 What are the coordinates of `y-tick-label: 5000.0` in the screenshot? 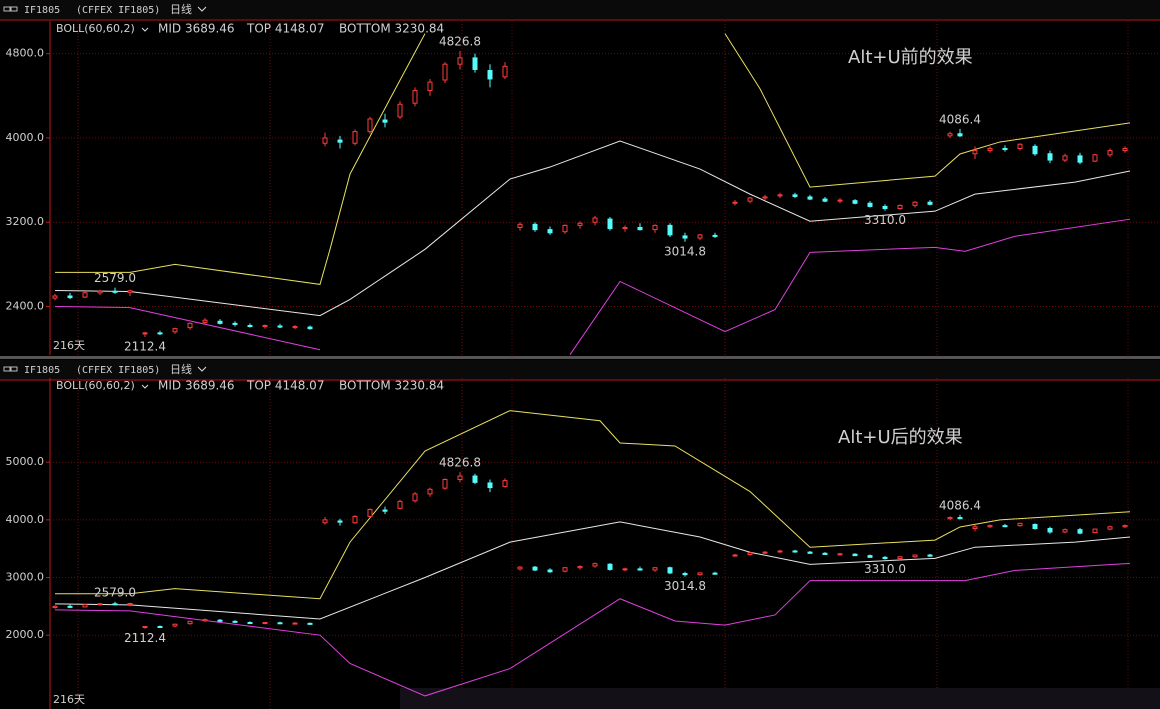 It's located at (25, 461).